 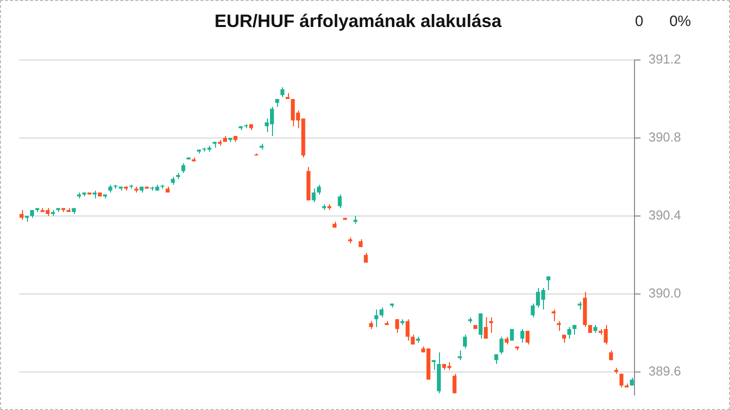 I want to click on text: 0, so click(x=639, y=21).